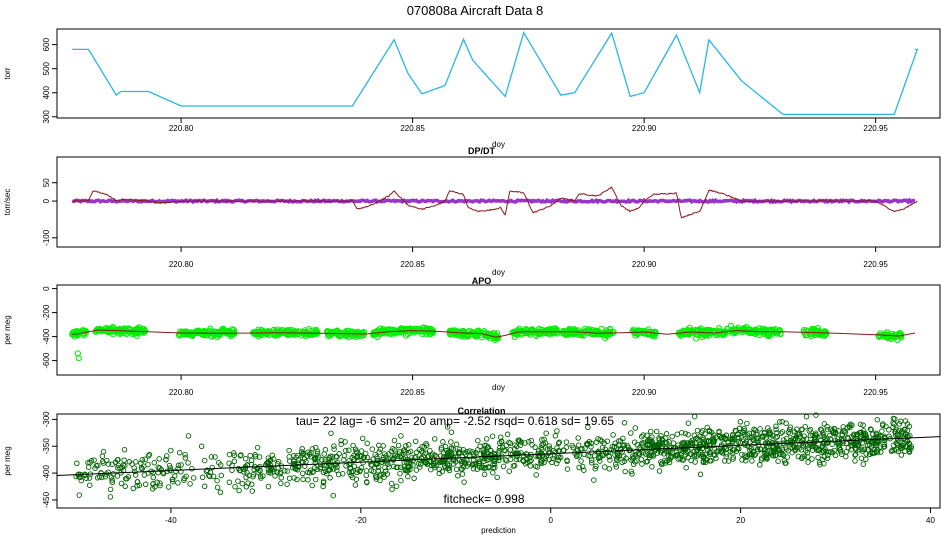 This screenshot has height=550, width=950. What do you see at coordinates (740, 520) in the screenshot?
I see `x-tick-label: 20` at bounding box center [740, 520].